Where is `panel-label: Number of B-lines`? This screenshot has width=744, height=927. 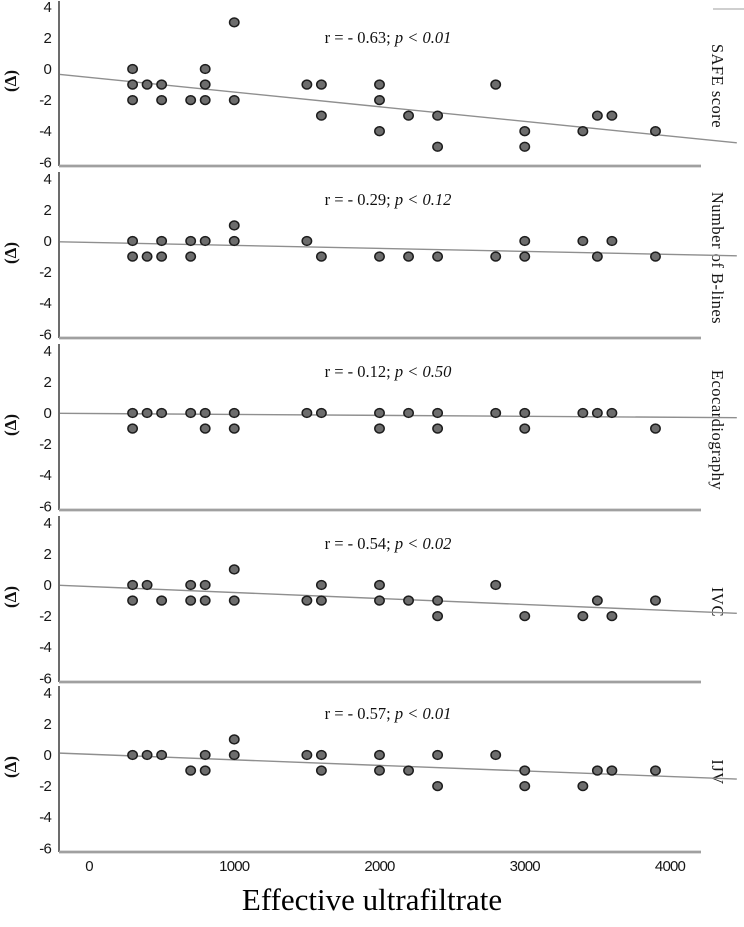 panel-label: Number of B-lines is located at coordinates (717, 258).